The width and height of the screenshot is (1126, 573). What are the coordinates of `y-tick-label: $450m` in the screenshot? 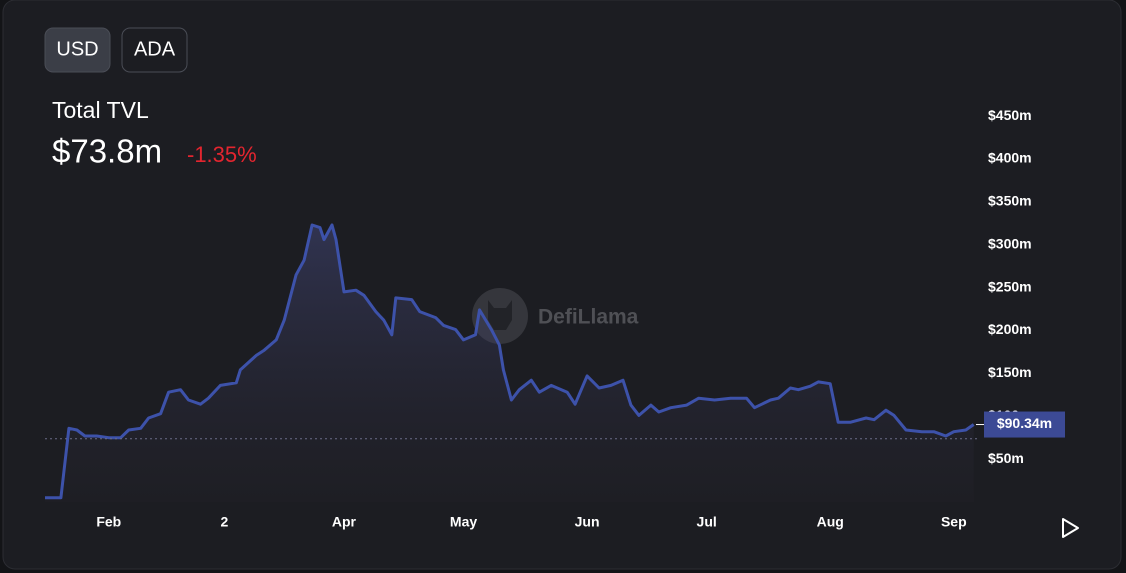 It's located at (1010, 115).